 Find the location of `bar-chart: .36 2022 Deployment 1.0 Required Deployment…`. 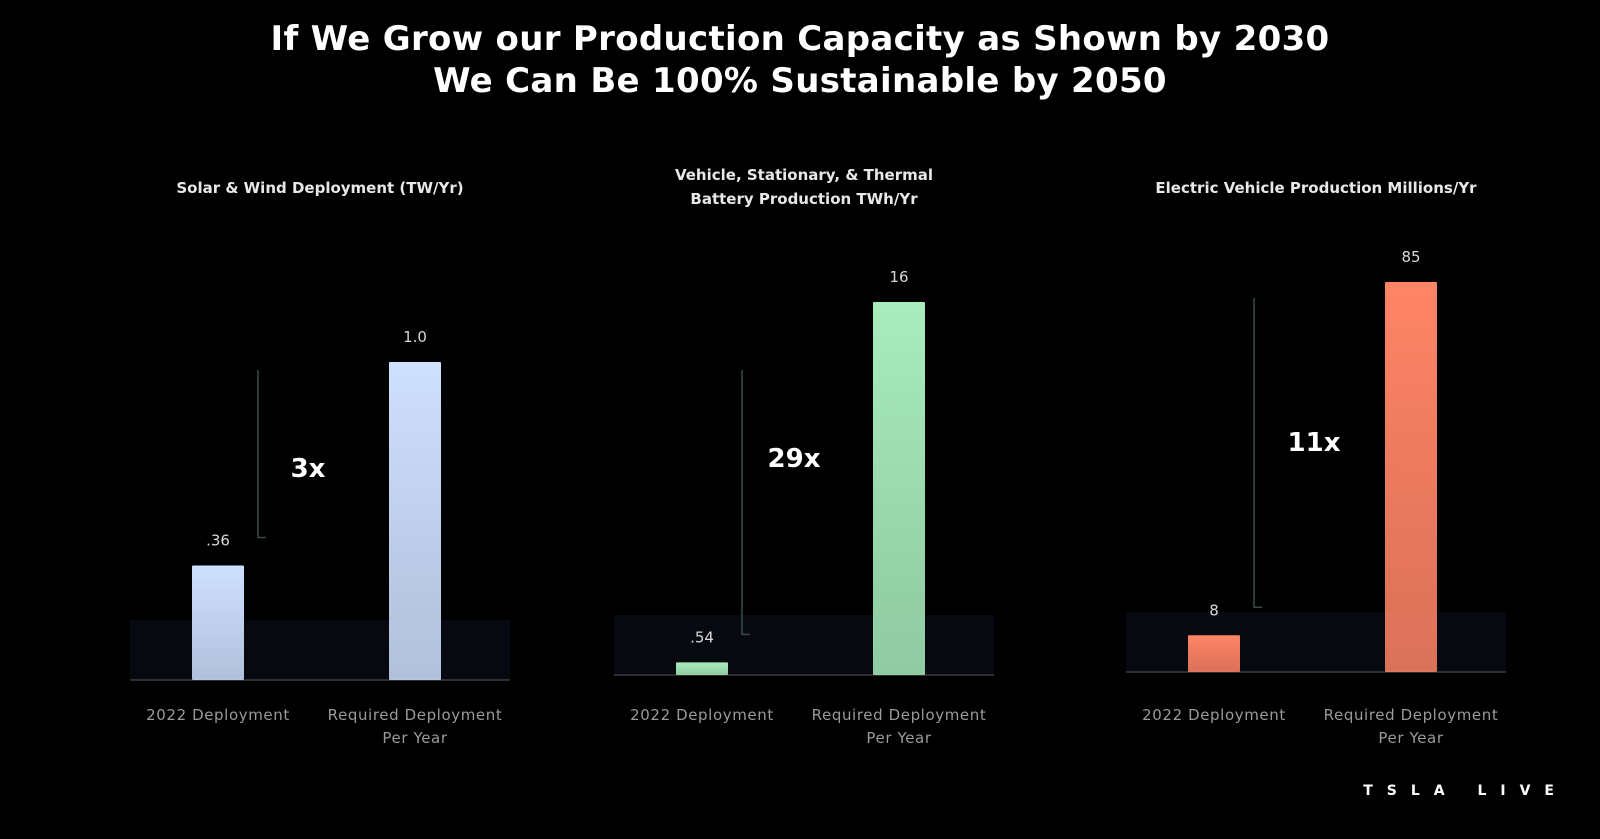

bar-chart: .36 2022 Deployment 1.0 Required Deployment… is located at coordinates (320, 537).